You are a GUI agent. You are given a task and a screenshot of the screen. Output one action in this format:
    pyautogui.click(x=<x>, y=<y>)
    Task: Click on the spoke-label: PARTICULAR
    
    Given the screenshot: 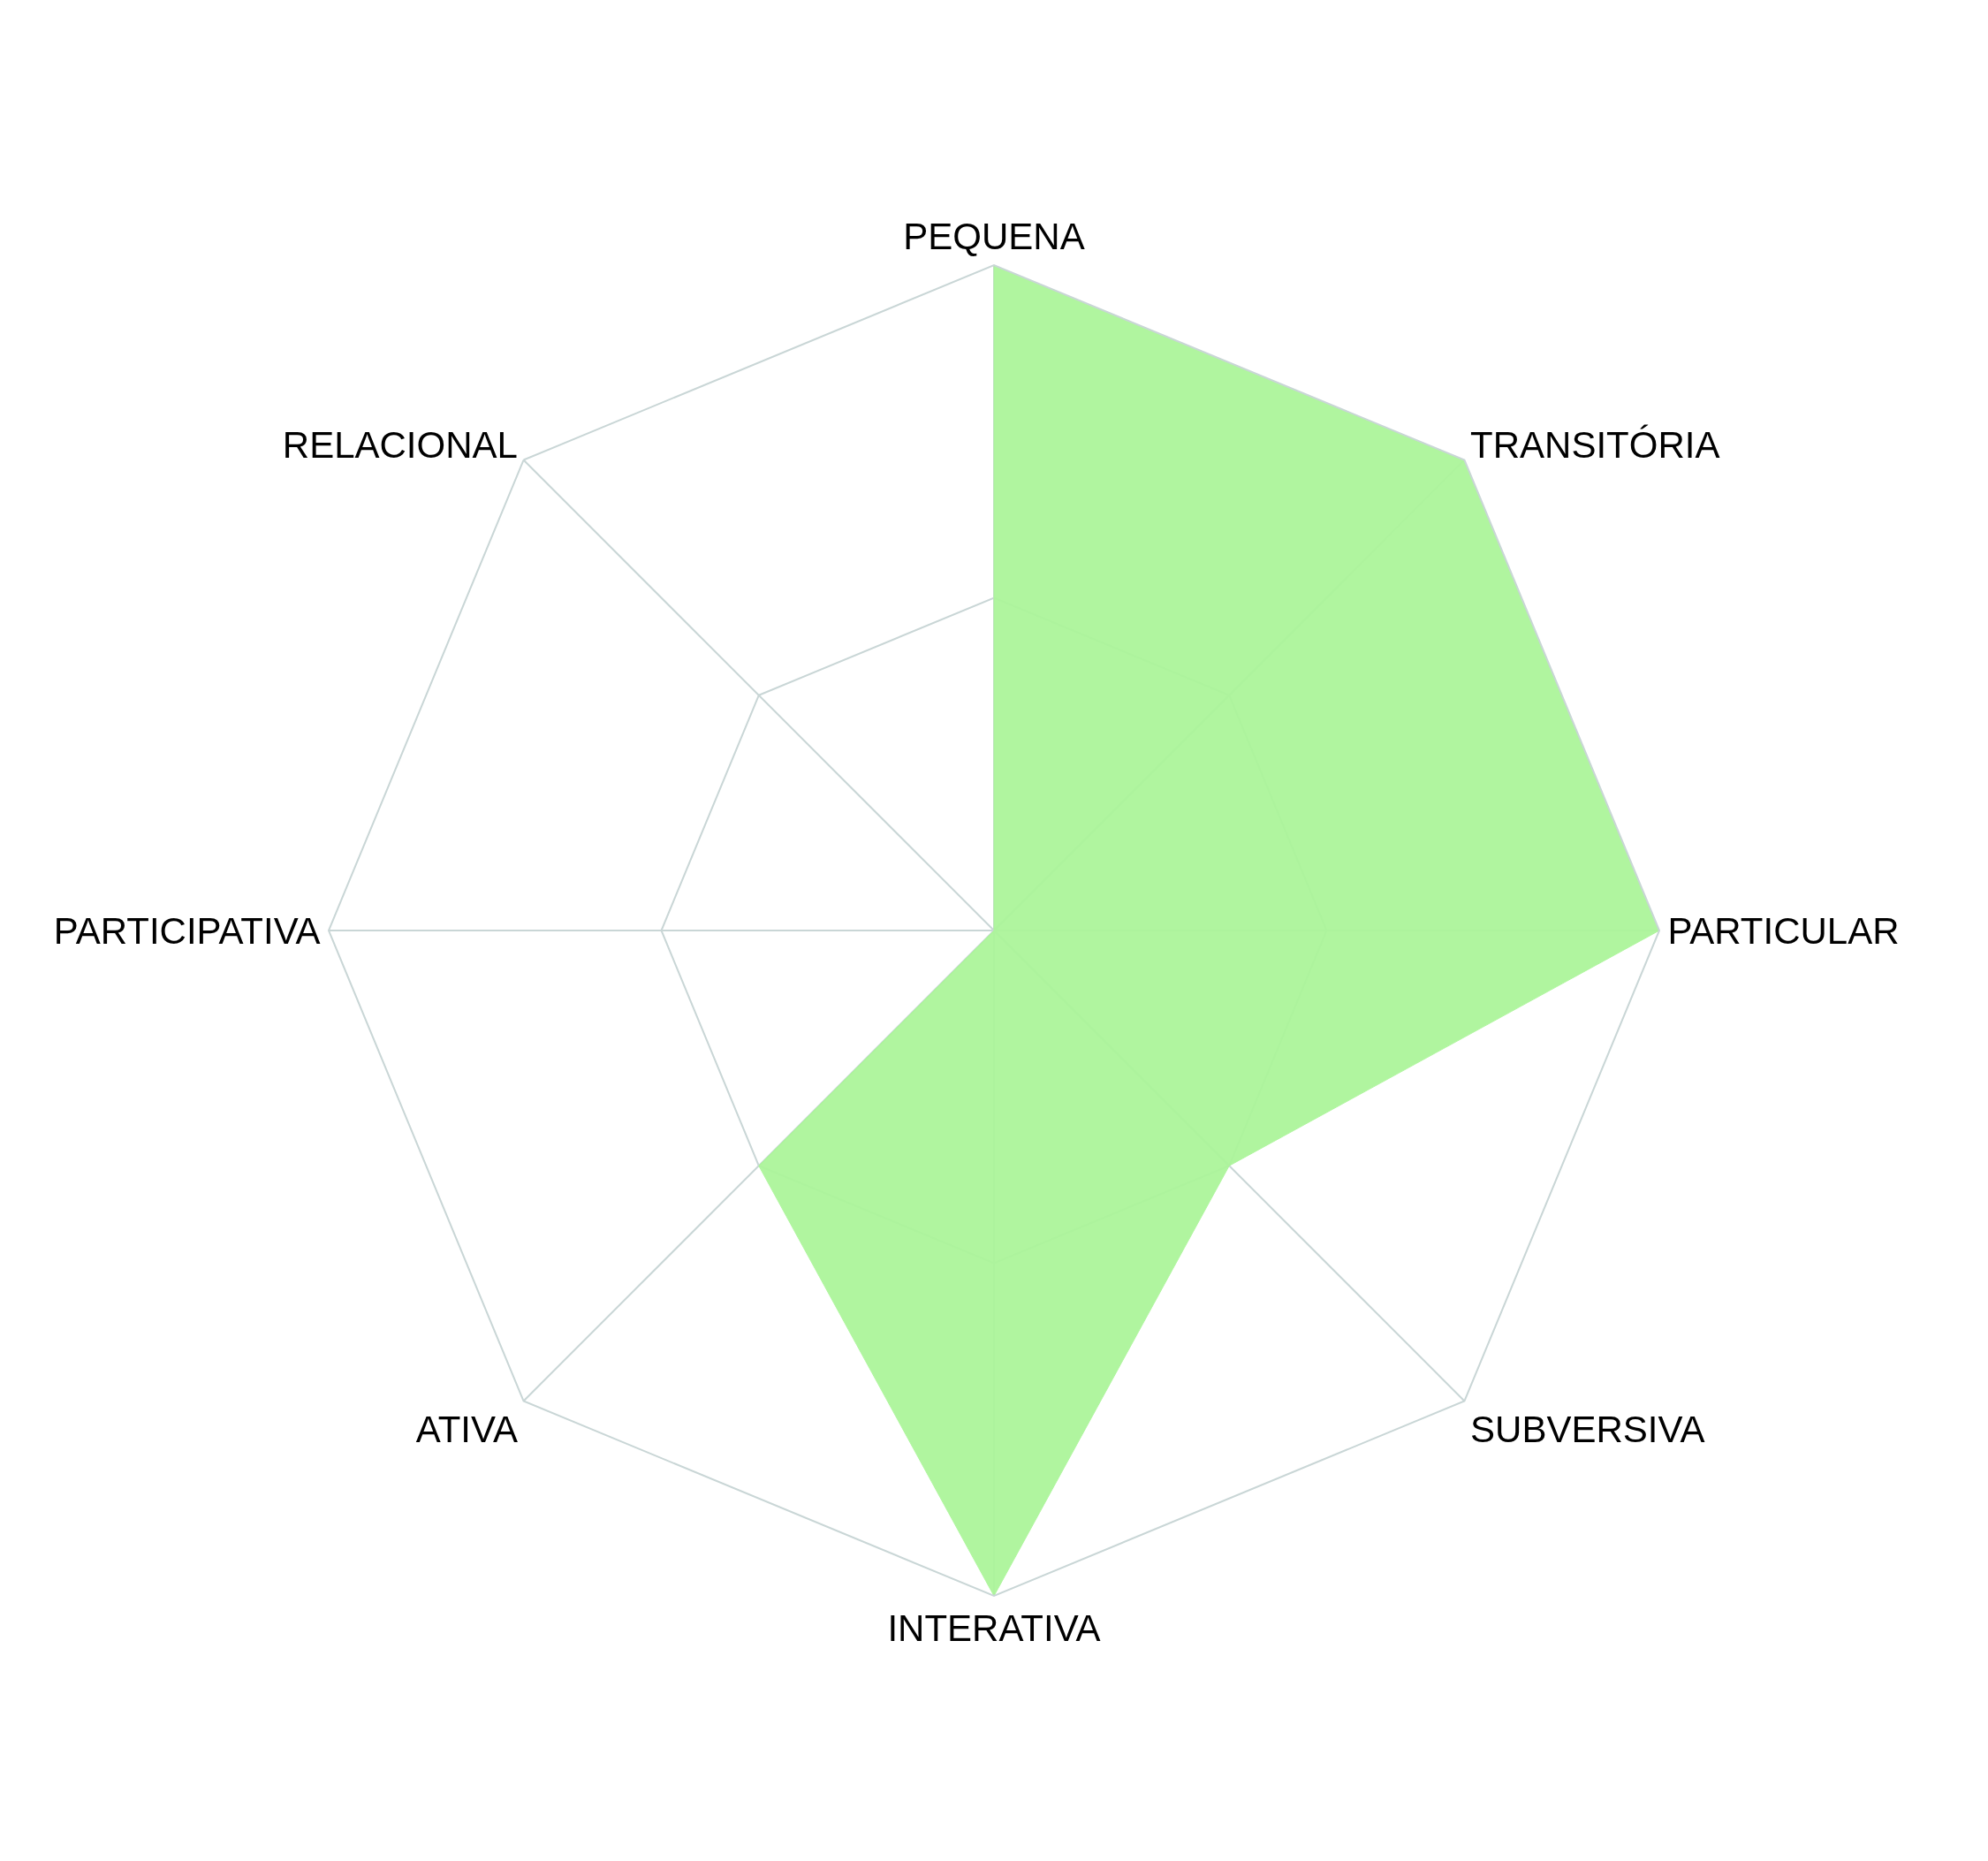 What is the action you would take?
    pyautogui.click(x=1783, y=930)
    